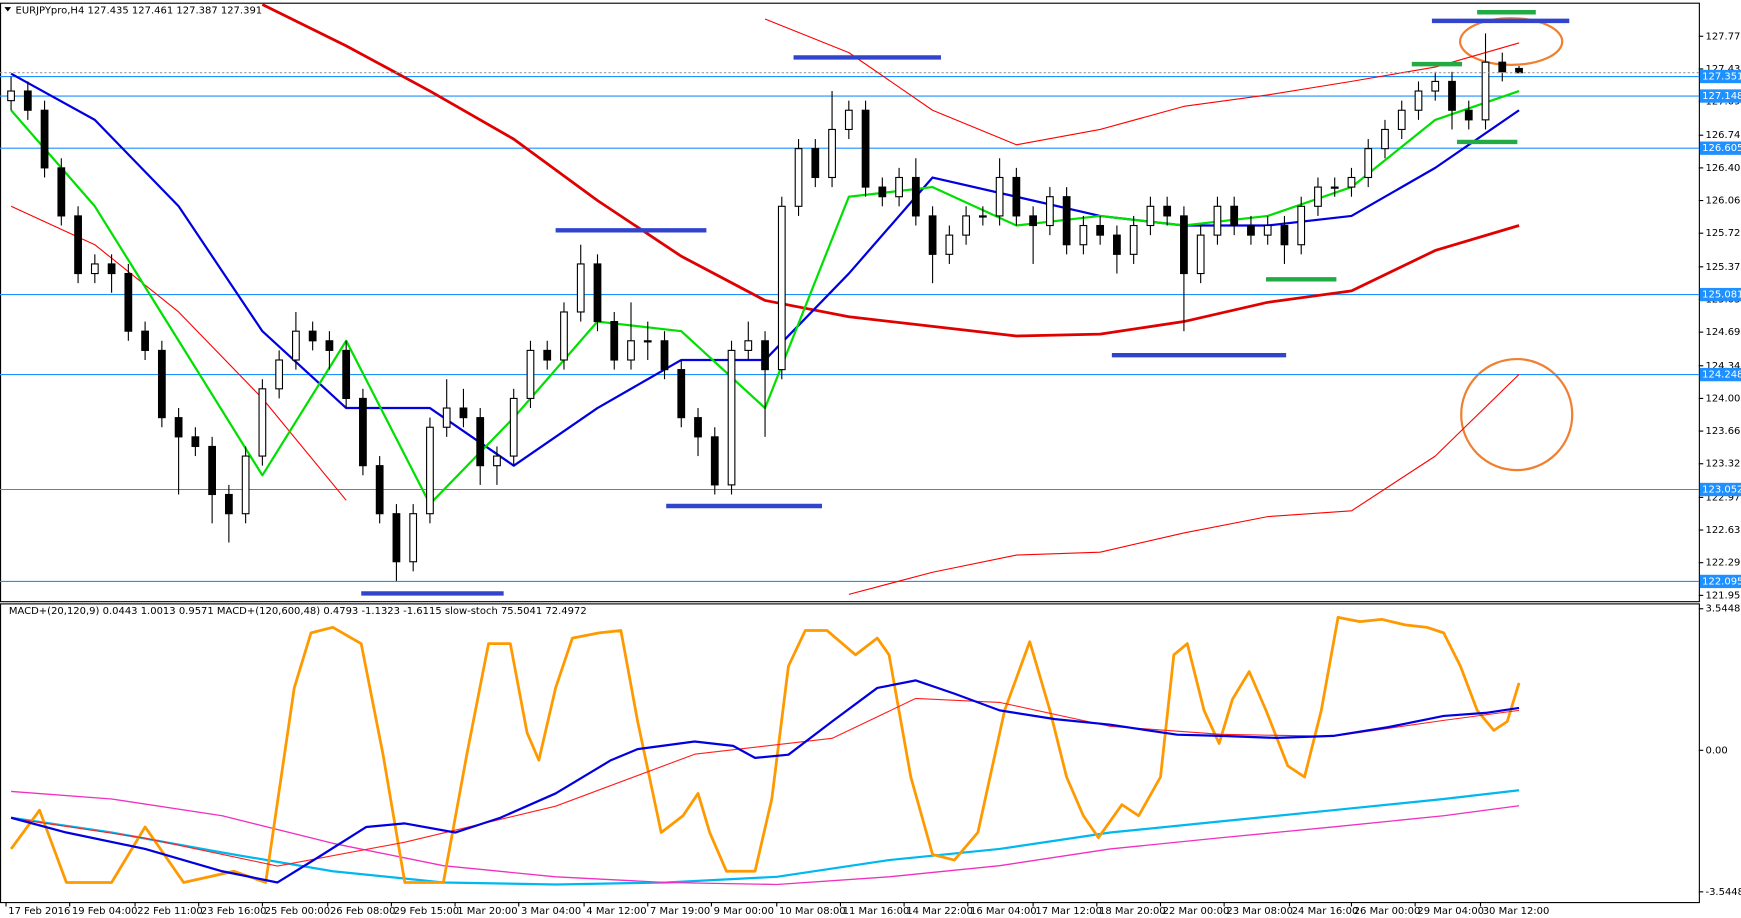  Describe the element at coordinates (8, 9) in the screenshot. I see `collapse-icon` at that location.